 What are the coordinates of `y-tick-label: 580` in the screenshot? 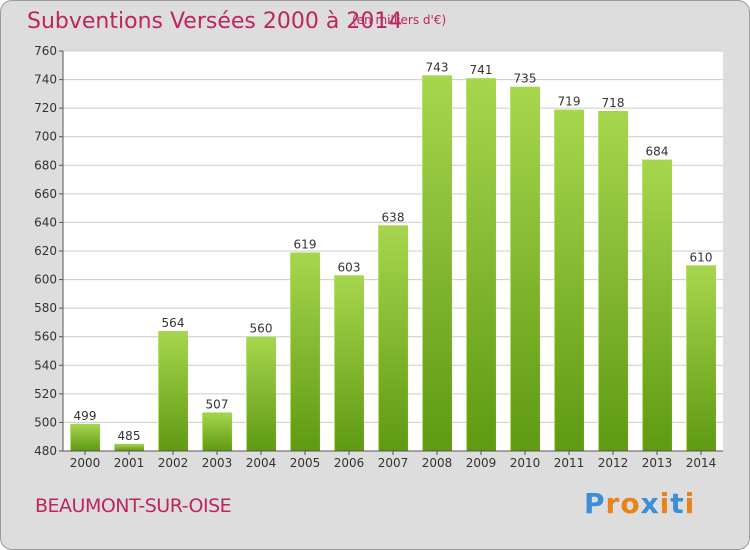 It's located at (45, 308).